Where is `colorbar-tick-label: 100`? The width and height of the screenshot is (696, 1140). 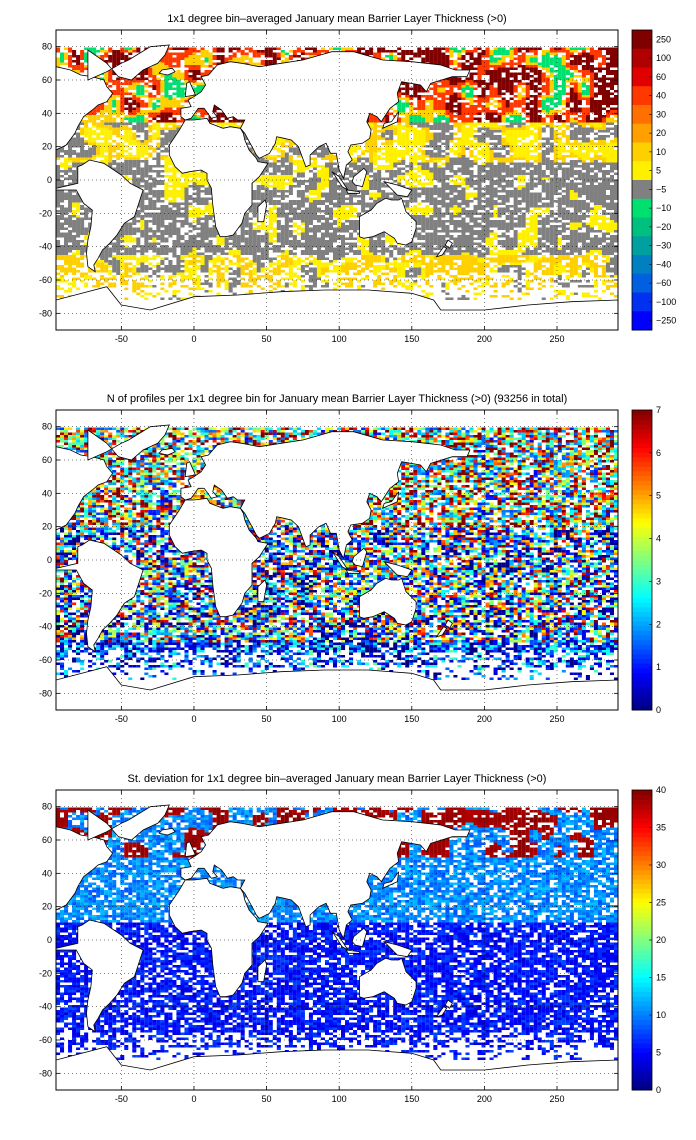 colorbar-tick-label: 100 is located at coordinates (663, 58).